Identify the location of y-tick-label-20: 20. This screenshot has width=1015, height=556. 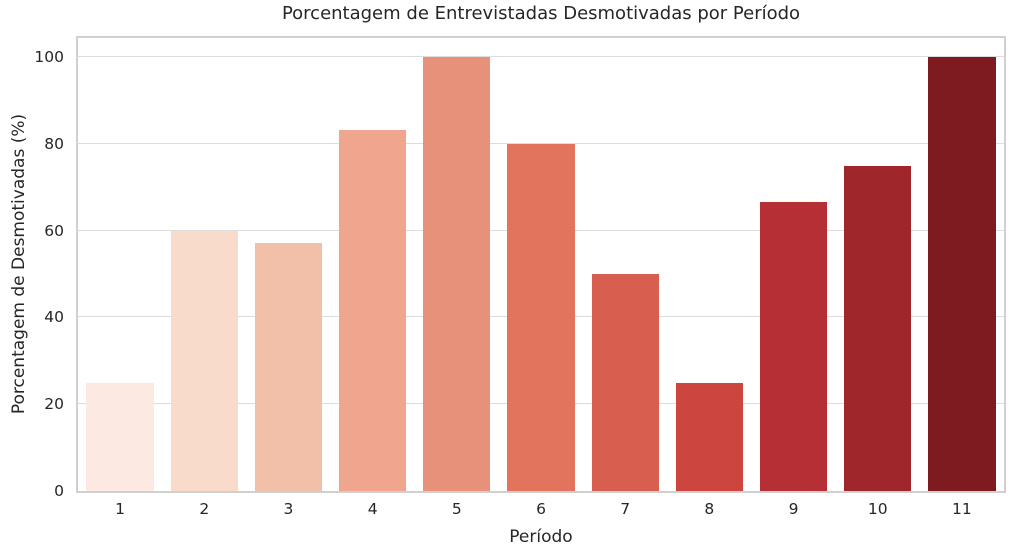
(54, 404).